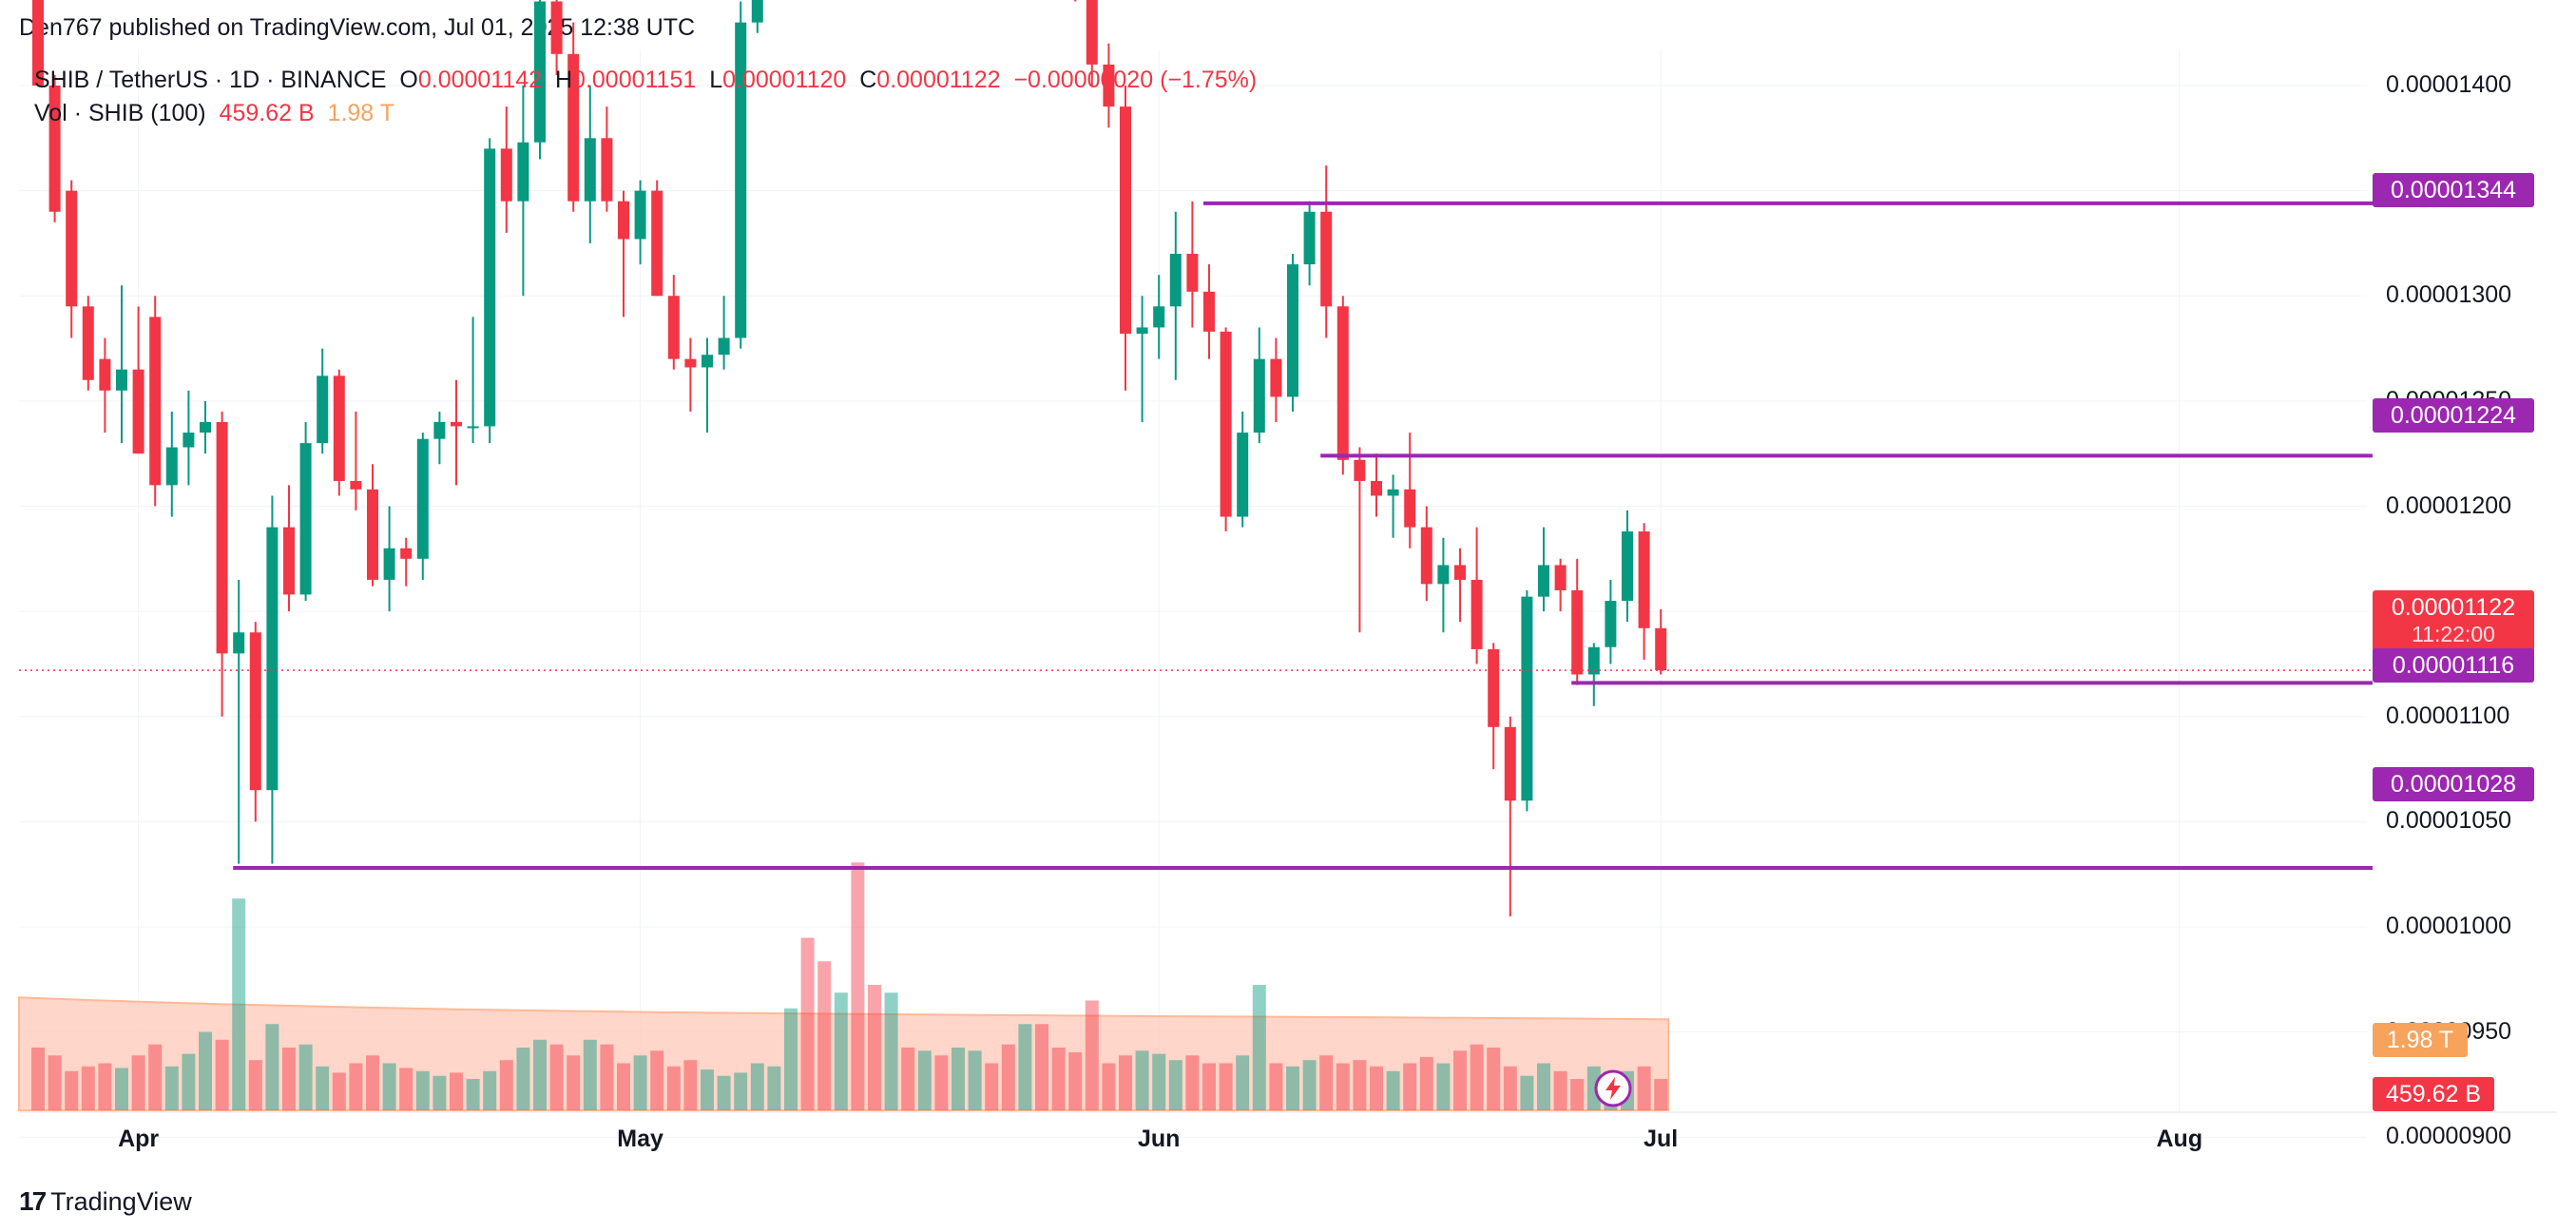  What do you see at coordinates (1159, 1139) in the screenshot?
I see `time-axis-tick: Jun` at bounding box center [1159, 1139].